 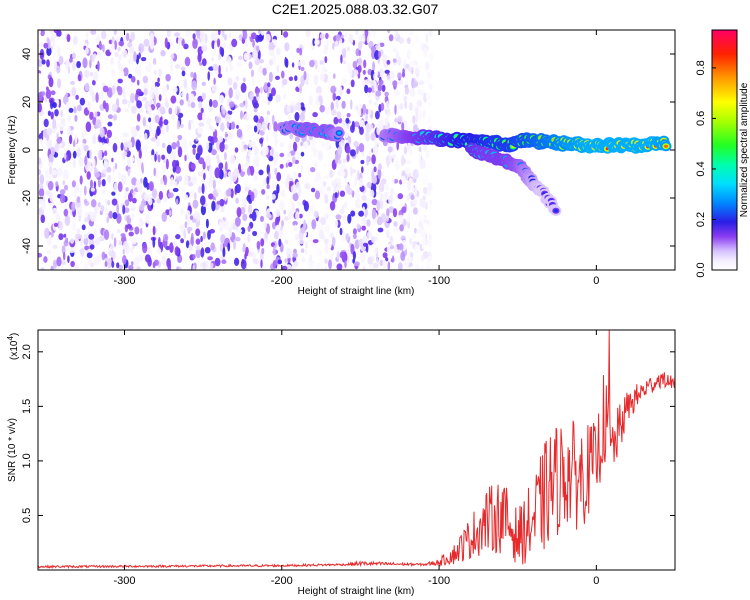 I want to click on colorbar-tick-label: 0.8, so click(x=701, y=67).